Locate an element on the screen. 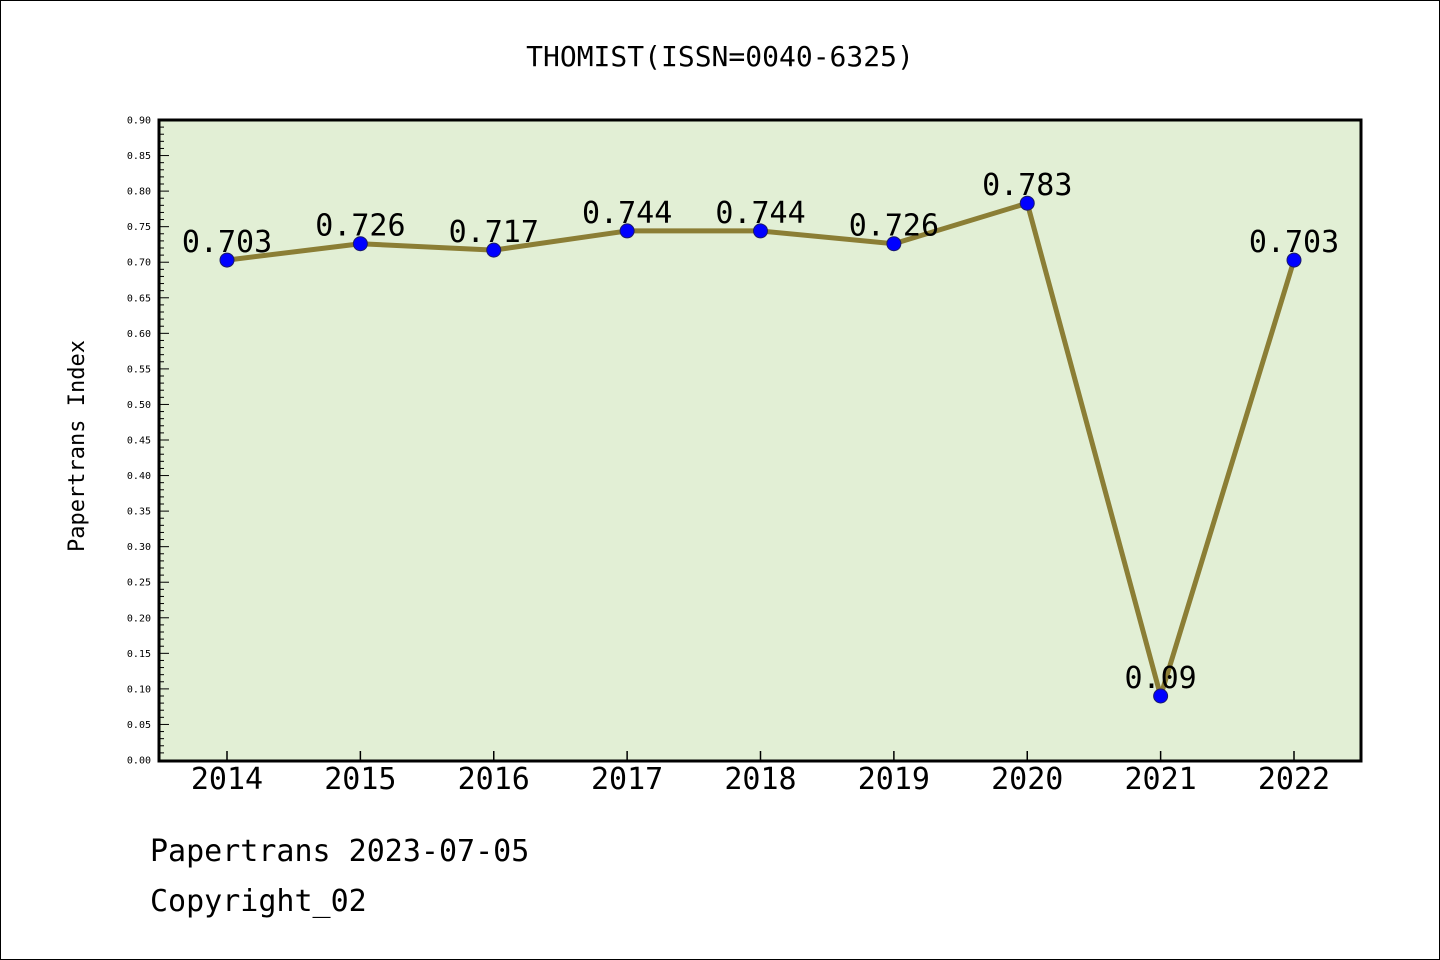 This screenshot has height=960, width=1440. y-tick-label: 0.20 is located at coordinates (139, 618).